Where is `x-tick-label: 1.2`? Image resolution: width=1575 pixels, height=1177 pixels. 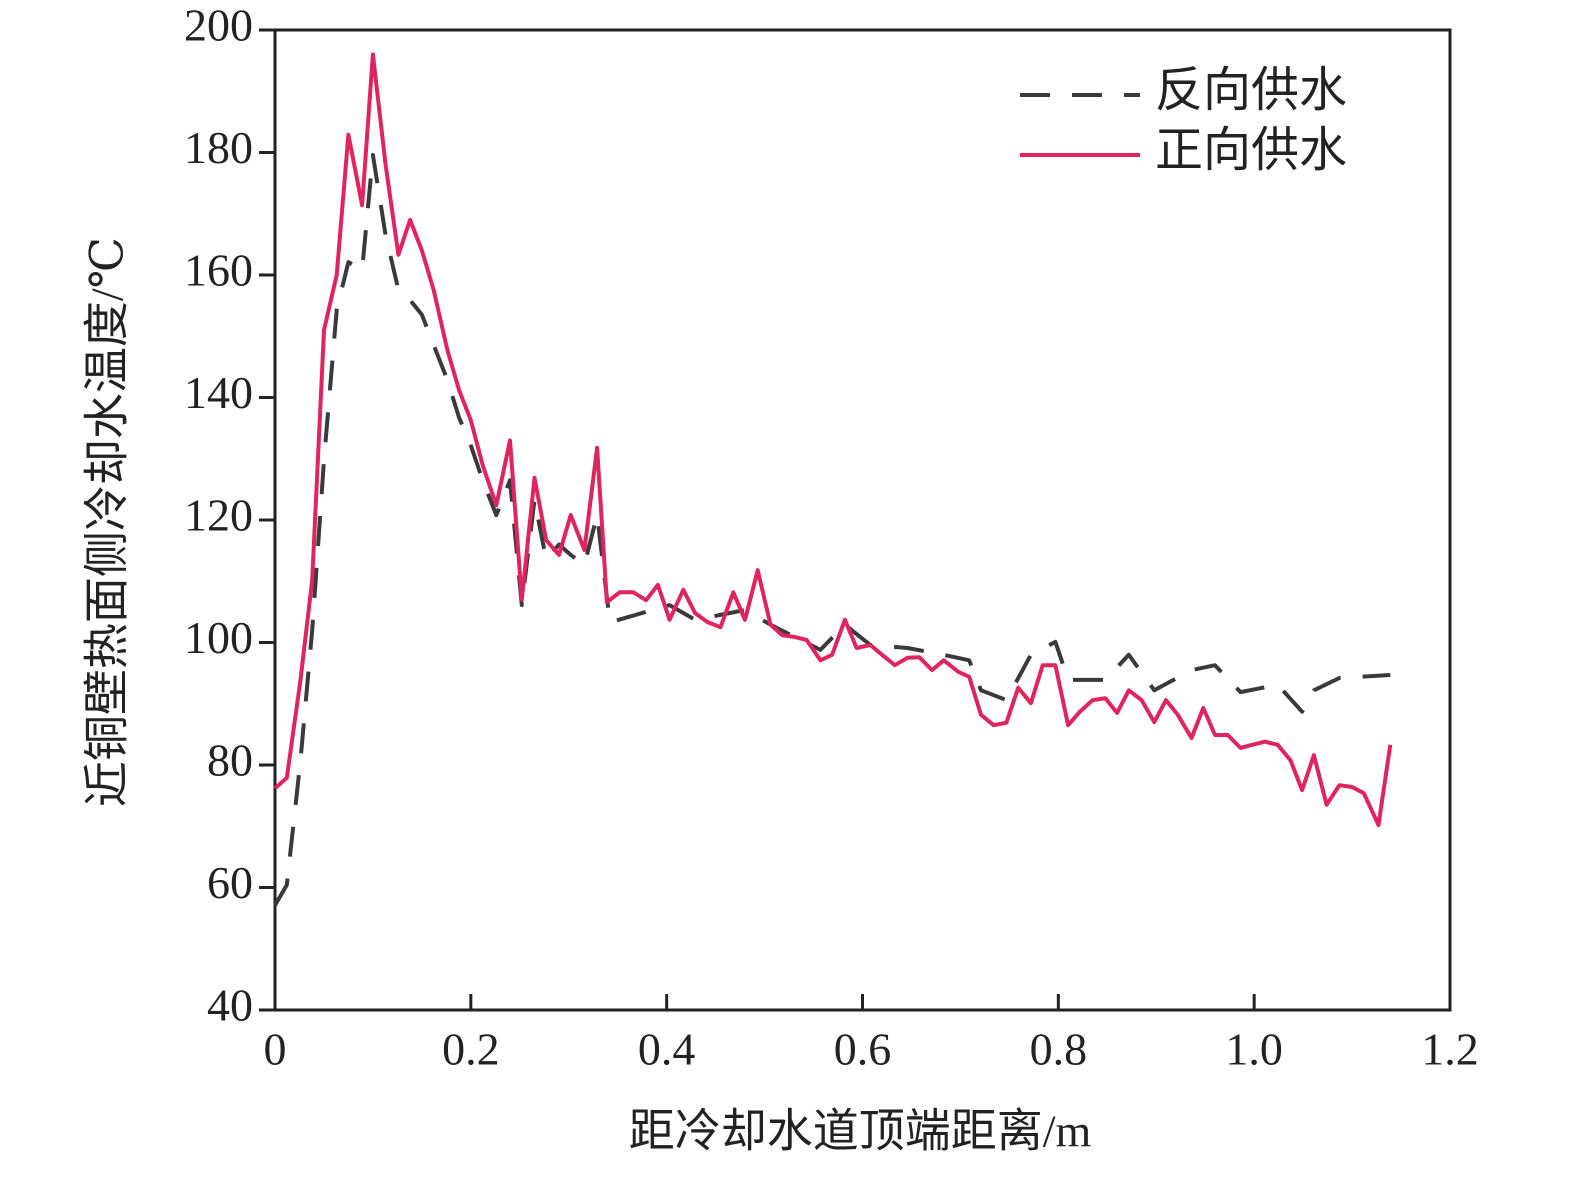
x-tick-label: 1.2 is located at coordinates (1450, 1049).